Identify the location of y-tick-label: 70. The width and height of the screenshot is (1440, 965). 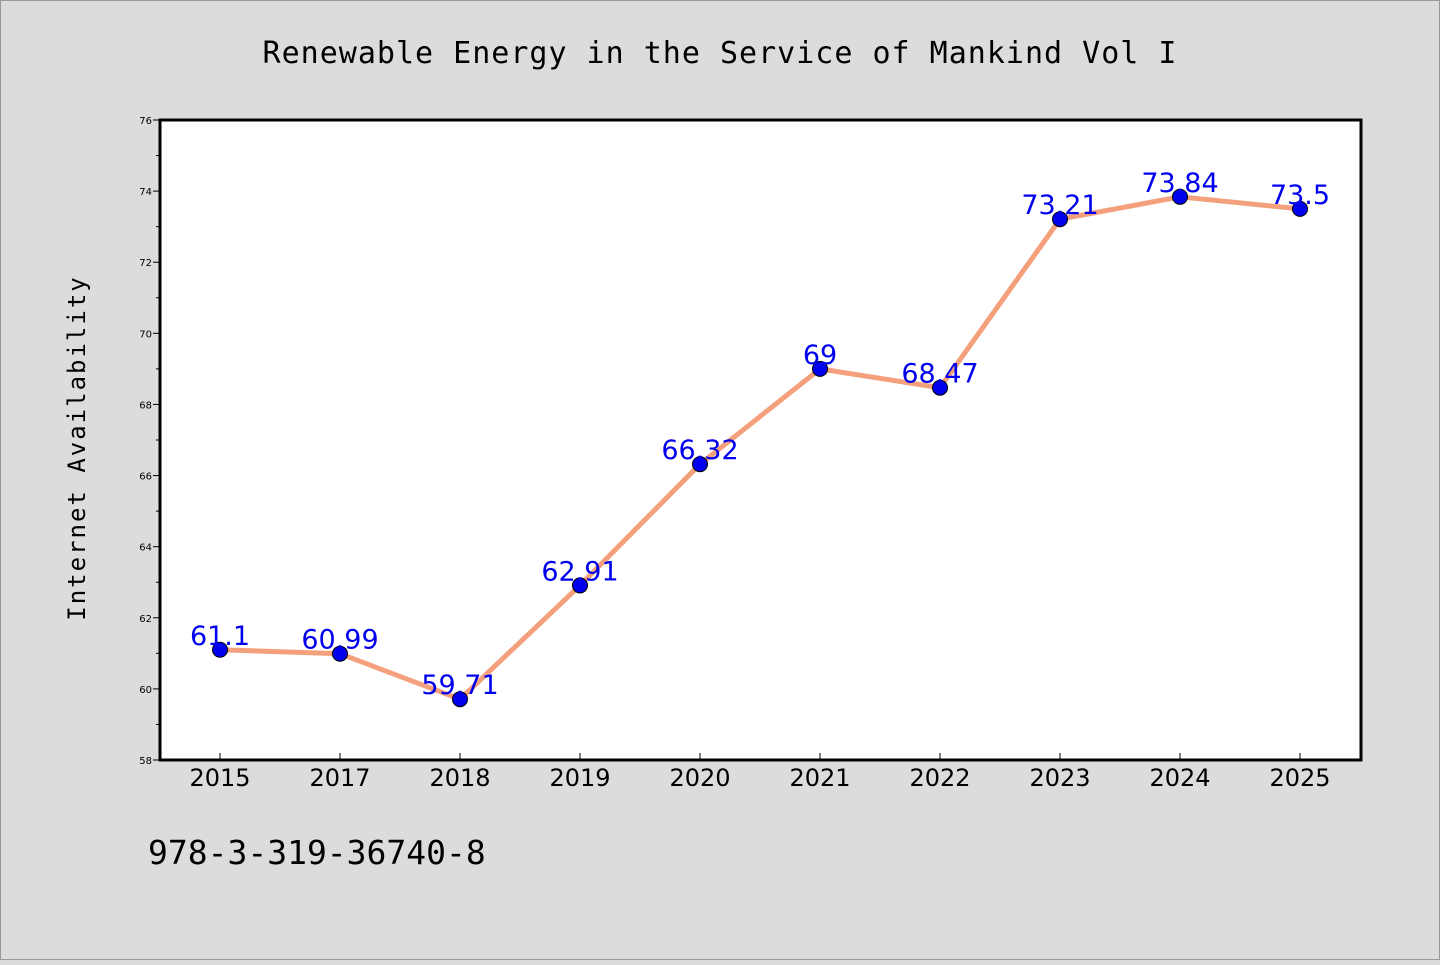
(145, 334).